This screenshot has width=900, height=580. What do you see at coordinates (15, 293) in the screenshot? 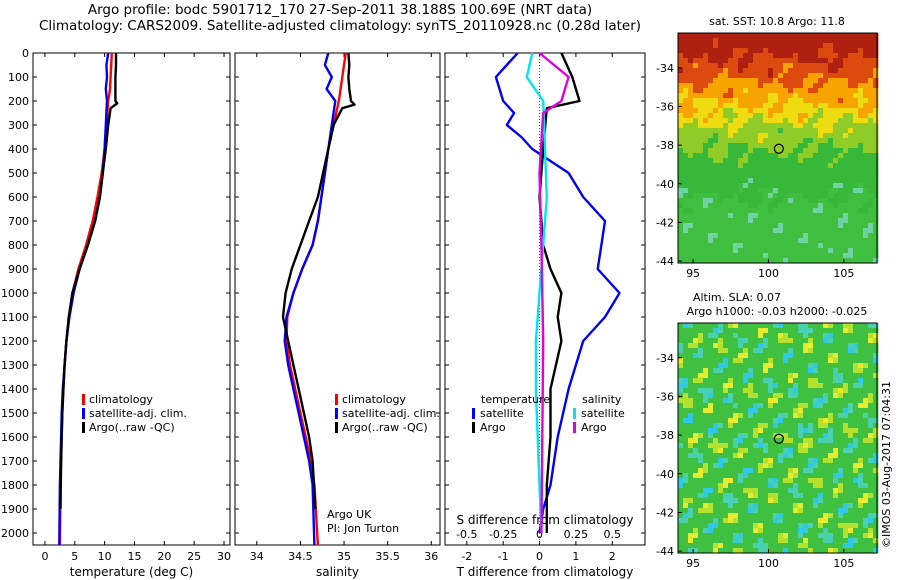
I see `y-tick-label: 1000` at bounding box center [15, 293].